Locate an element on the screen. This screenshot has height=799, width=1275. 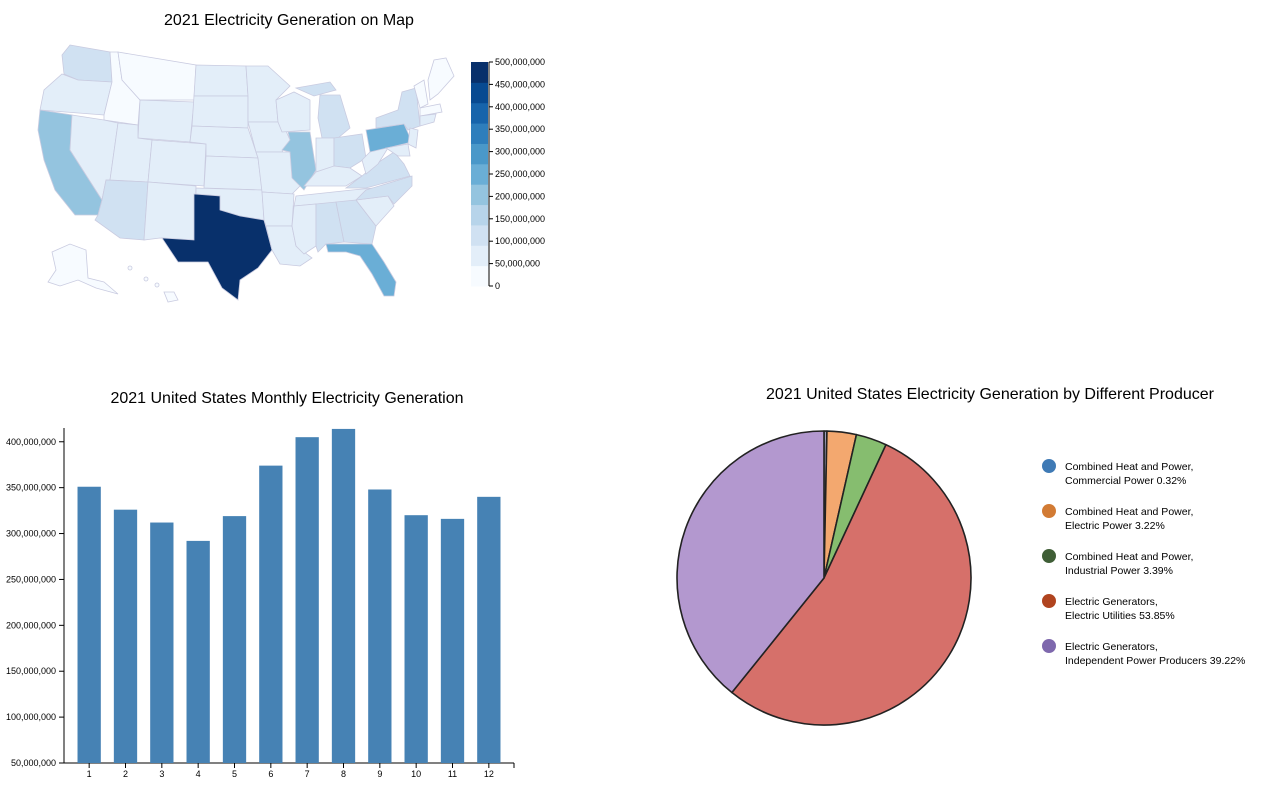
y-tick-label: 400,000,000 is located at coordinates (31, 442).